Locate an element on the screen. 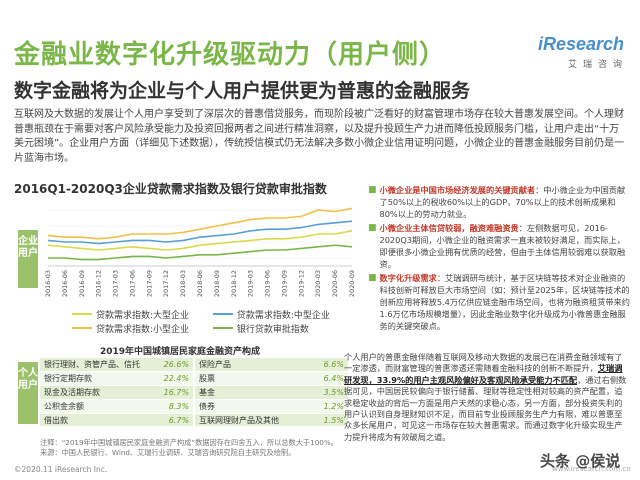 Image resolution: width=640 pixels, height=480 pixels. table-cell-value: 16.7% is located at coordinates (172, 392).